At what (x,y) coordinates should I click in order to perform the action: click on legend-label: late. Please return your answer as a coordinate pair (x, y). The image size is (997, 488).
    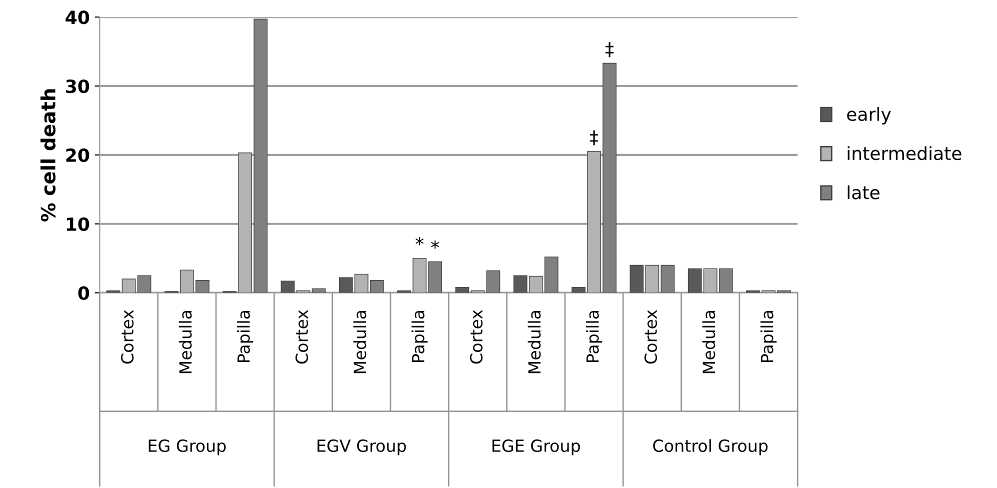
    Looking at the image, I should click on (864, 192).